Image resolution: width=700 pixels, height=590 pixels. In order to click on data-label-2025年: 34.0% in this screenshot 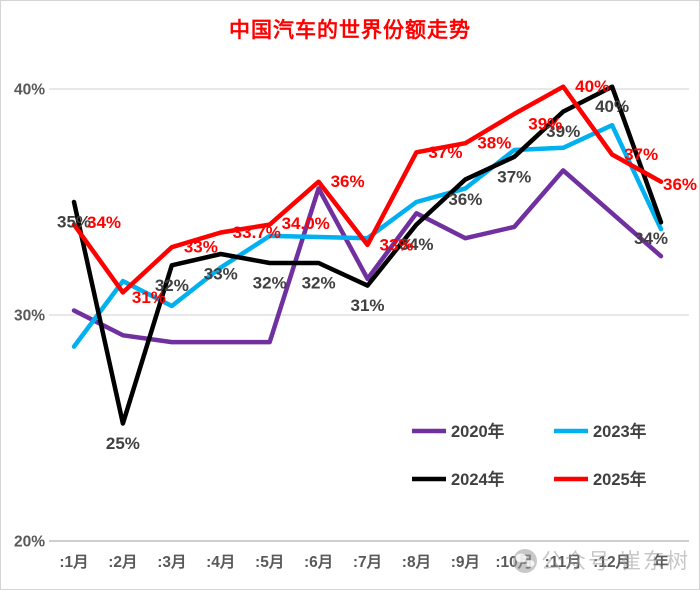, I will do `click(306, 223)`.